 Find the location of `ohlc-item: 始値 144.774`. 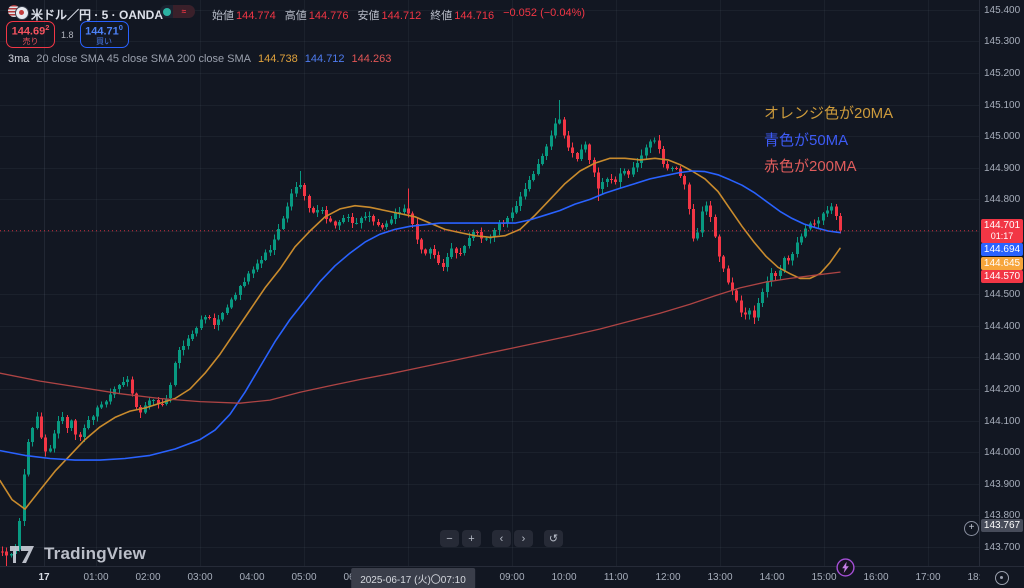

ohlc-item: 始値 144.774 is located at coordinates (244, 16).